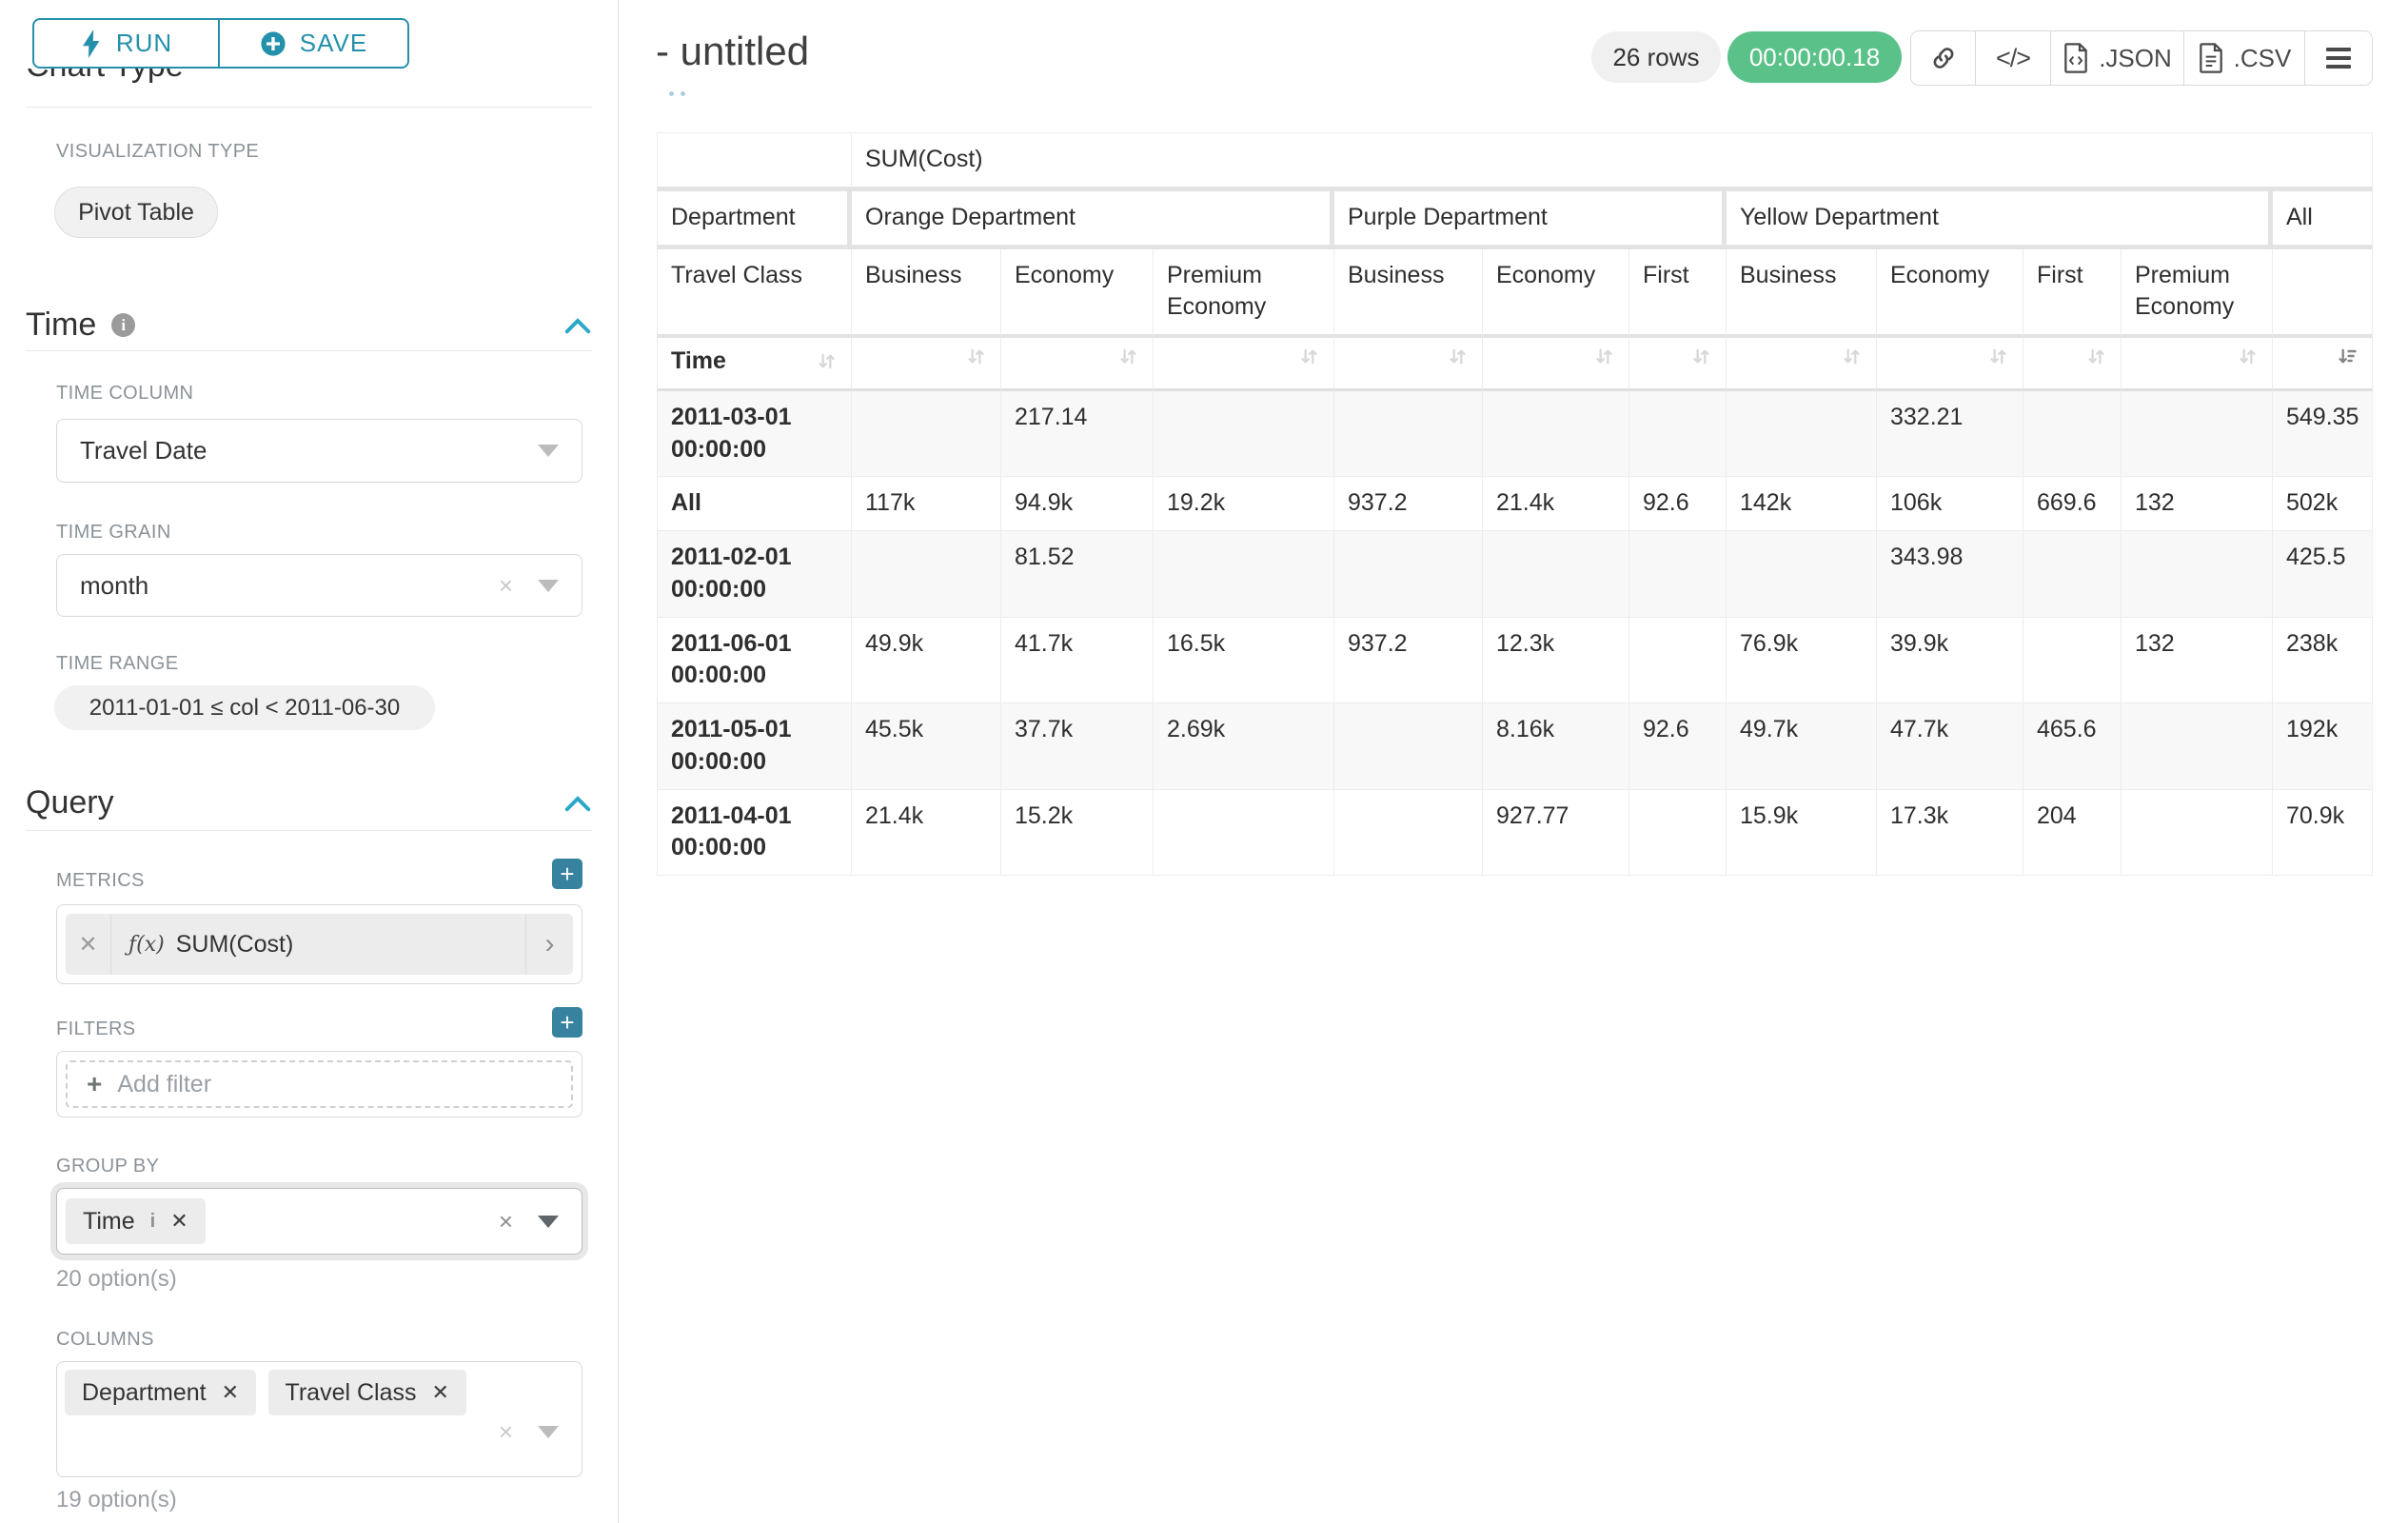 This screenshot has height=1523, width=2408. I want to click on pivot-col-header, so click(2323, 293).